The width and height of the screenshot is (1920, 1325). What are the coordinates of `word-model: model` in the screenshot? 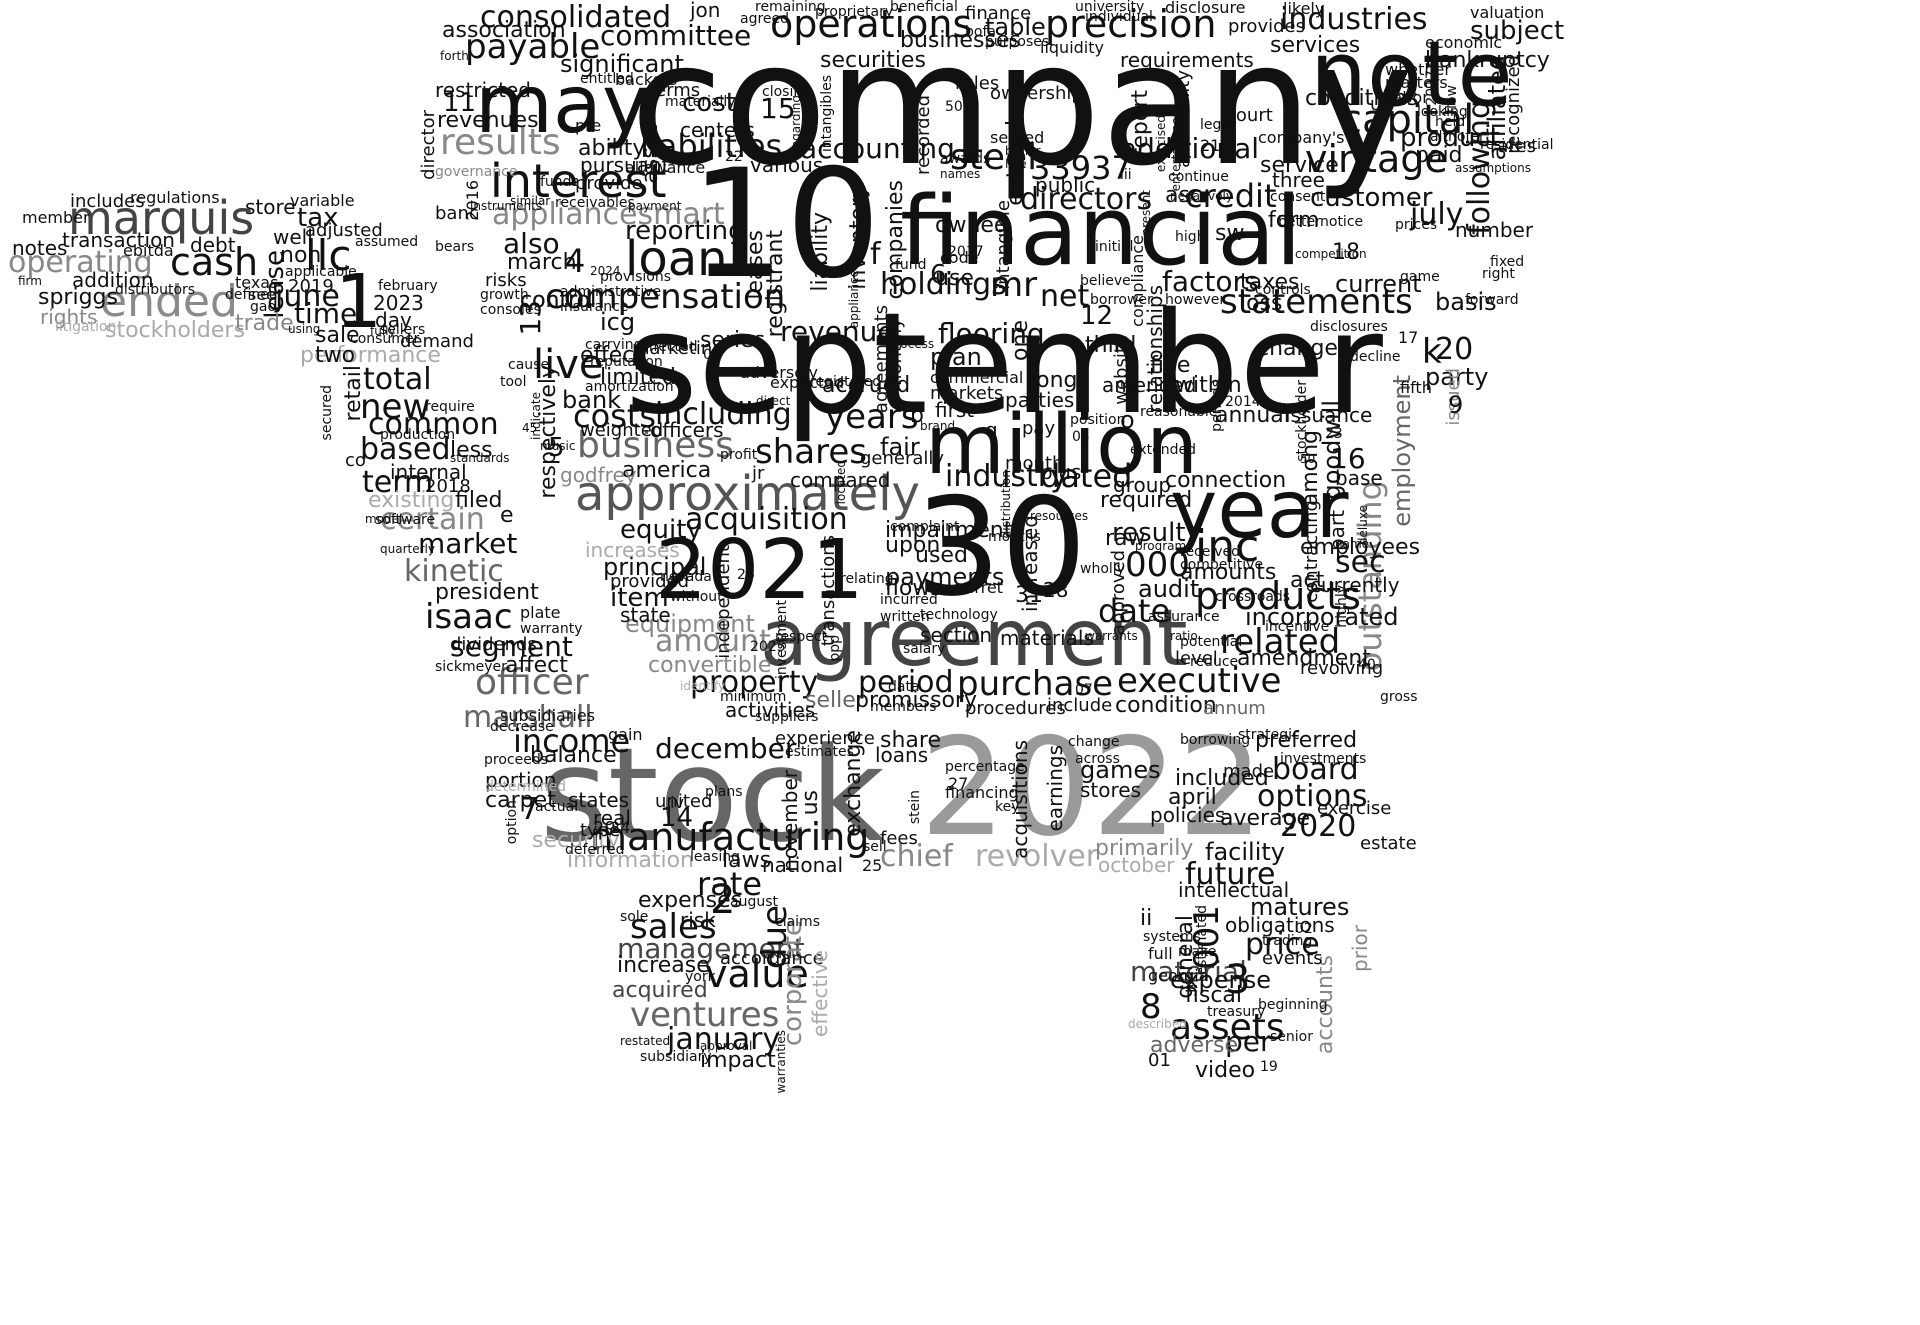 It's located at (384, 519).